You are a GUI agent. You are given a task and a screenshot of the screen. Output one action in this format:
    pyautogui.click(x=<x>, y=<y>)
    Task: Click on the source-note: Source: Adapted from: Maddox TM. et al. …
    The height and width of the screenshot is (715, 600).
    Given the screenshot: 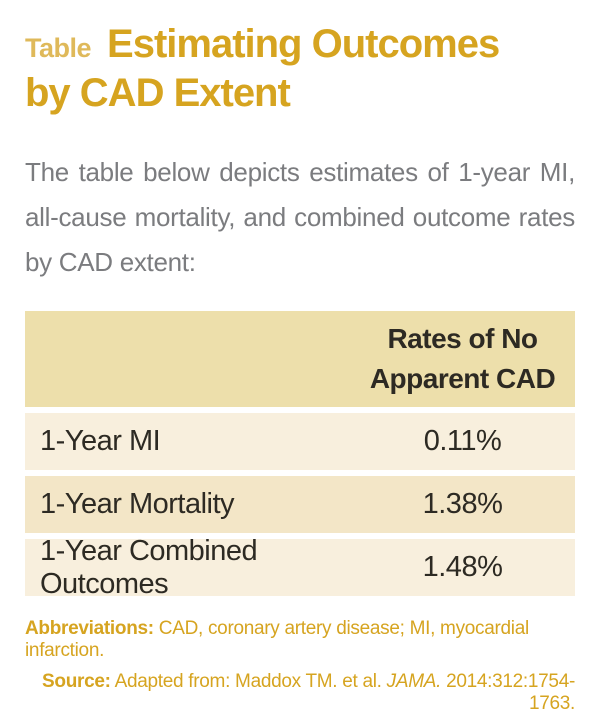 What is the action you would take?
    pyautogui.click(x=300, y=693)
    